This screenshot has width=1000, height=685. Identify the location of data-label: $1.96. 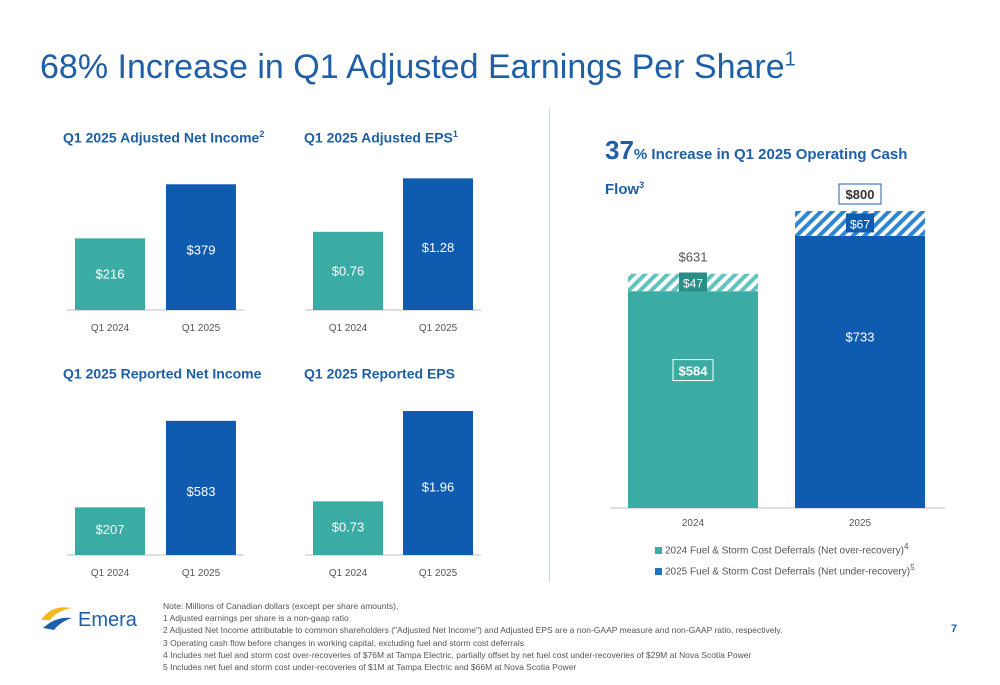
(438, 487).